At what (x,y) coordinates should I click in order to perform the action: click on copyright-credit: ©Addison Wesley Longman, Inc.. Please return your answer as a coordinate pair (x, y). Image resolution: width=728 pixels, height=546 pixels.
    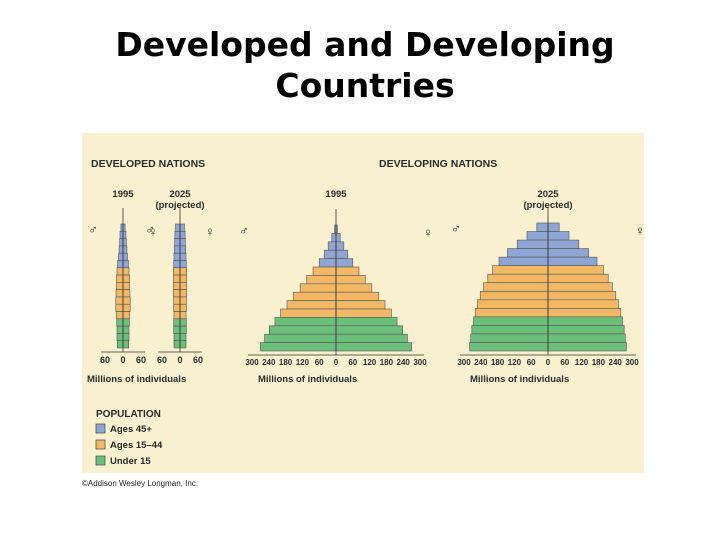
    Looking at the image, I should click on (140, 483).